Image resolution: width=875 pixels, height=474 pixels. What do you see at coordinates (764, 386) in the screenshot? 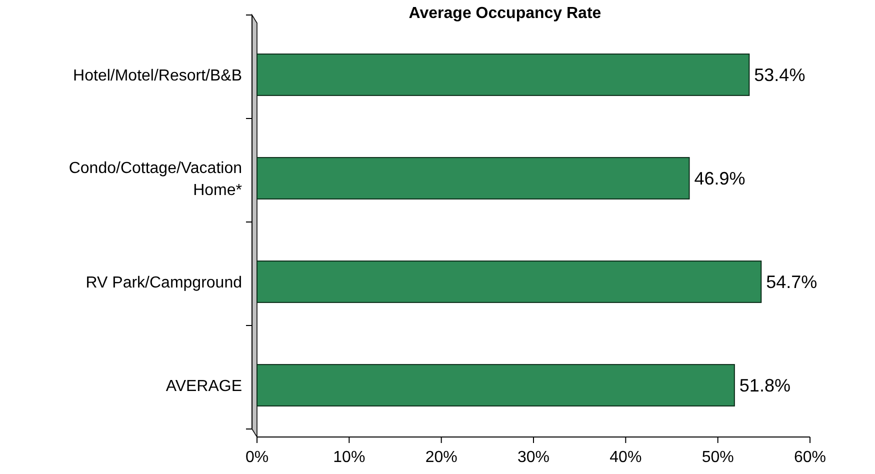
I see `data-label: 51.8%` at bounding box center [764, 386].